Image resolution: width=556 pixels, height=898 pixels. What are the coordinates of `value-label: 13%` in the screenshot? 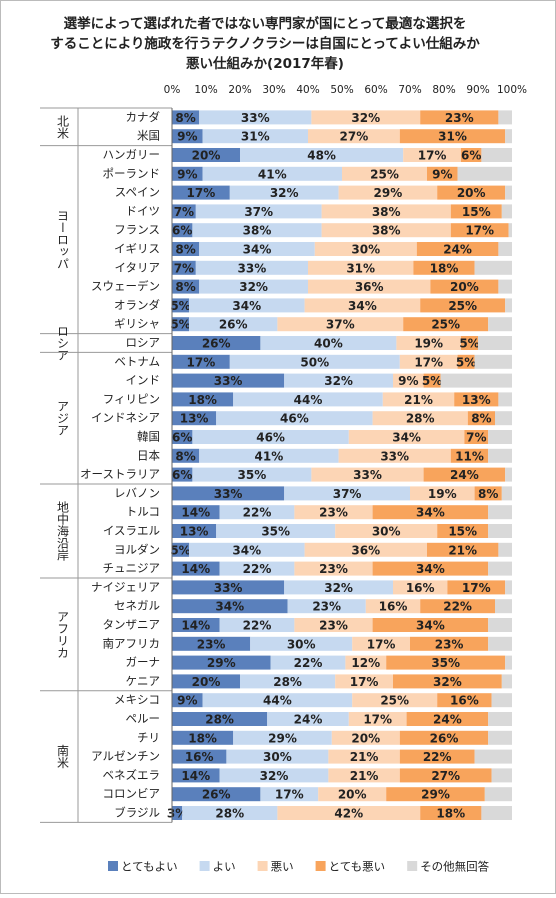 It's located at (194, 419).